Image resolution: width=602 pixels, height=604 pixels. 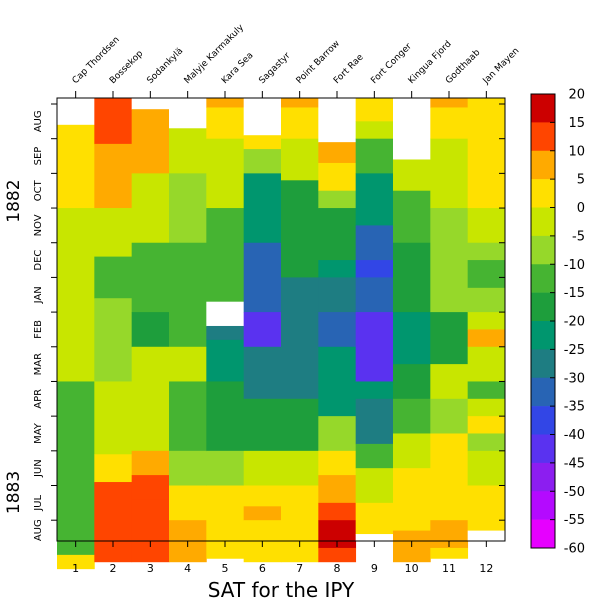 What do you see at coordinates (574, 492) in the screenshot?
I see `colorbar-label: -50` at bounding box center [574, 492].